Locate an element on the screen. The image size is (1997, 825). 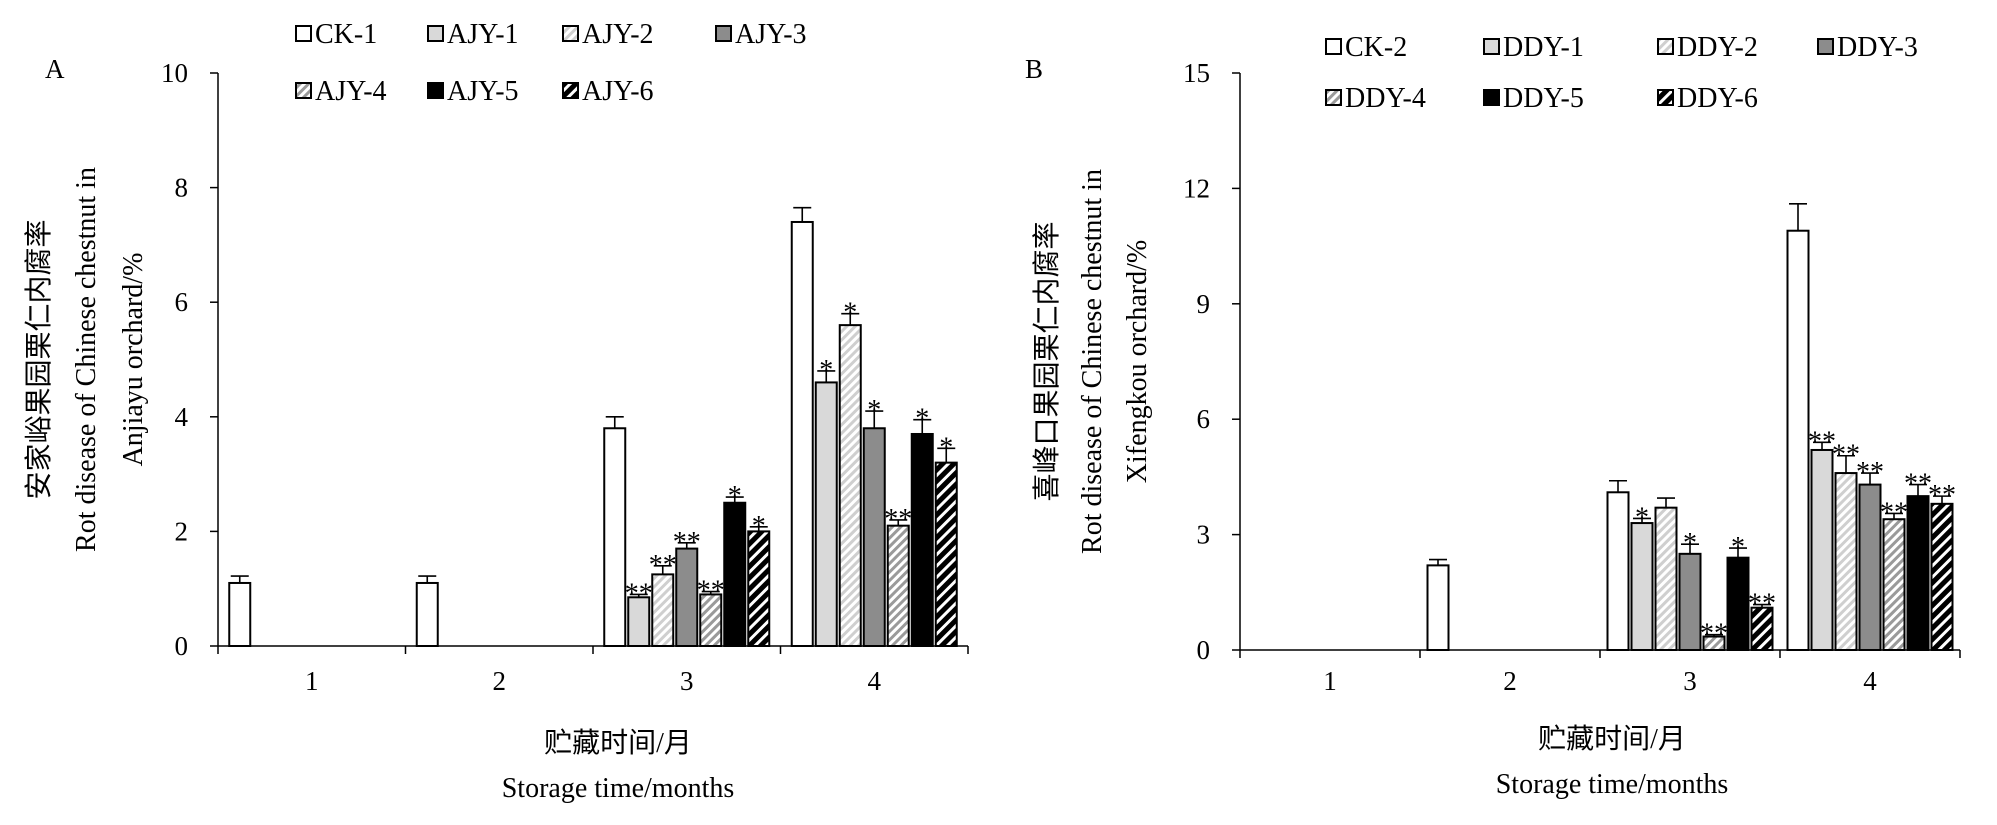
y-tick-label: 12 is located at coordinates (1196, 188).